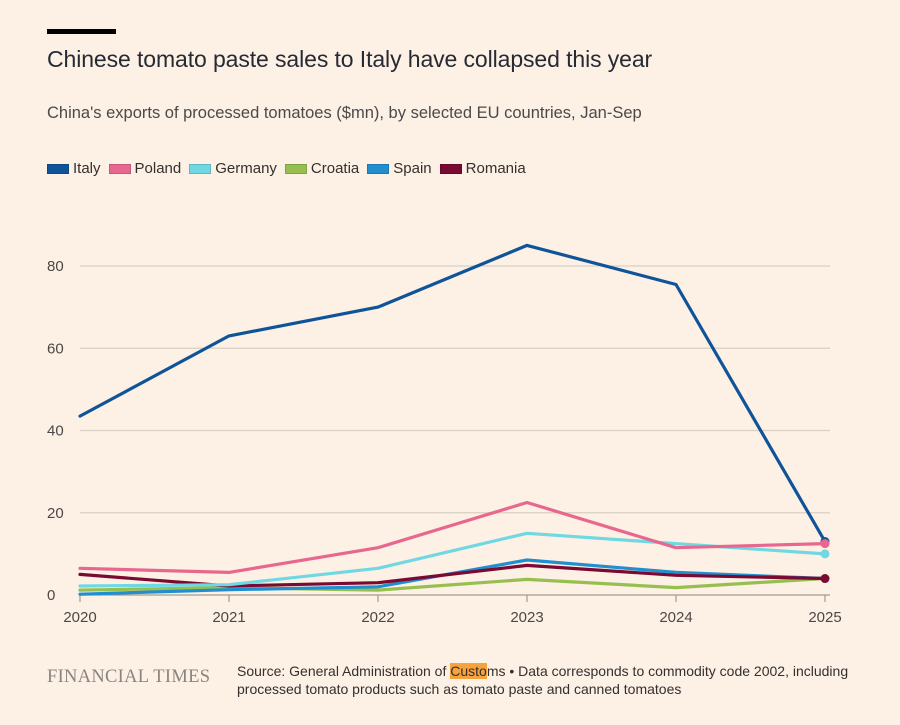 This screenshot has height=725, width=900. Describe the element at coordinates (246, 168) in the screenshot. I see `legend-label: Germany` at that location.